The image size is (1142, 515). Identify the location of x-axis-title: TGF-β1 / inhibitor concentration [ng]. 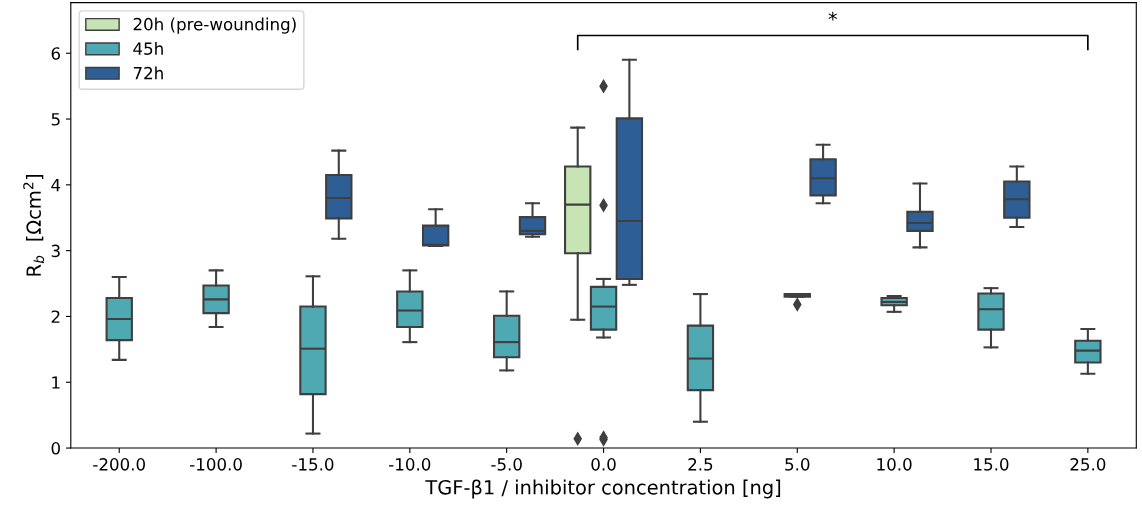
(603, 489).